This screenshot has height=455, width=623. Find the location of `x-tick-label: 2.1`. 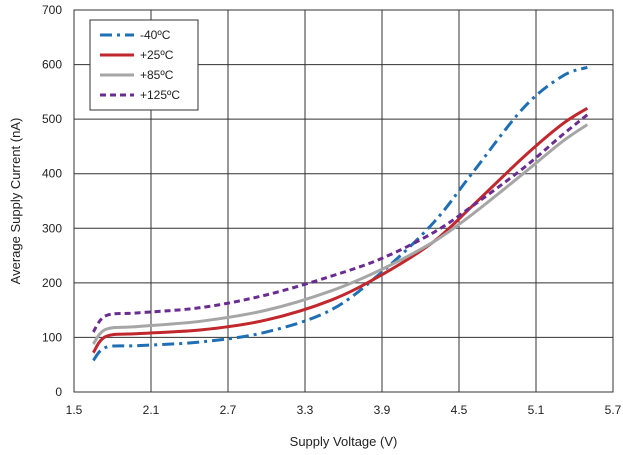

x-tick-label: 2.1 is located at coordinates (151, 410).